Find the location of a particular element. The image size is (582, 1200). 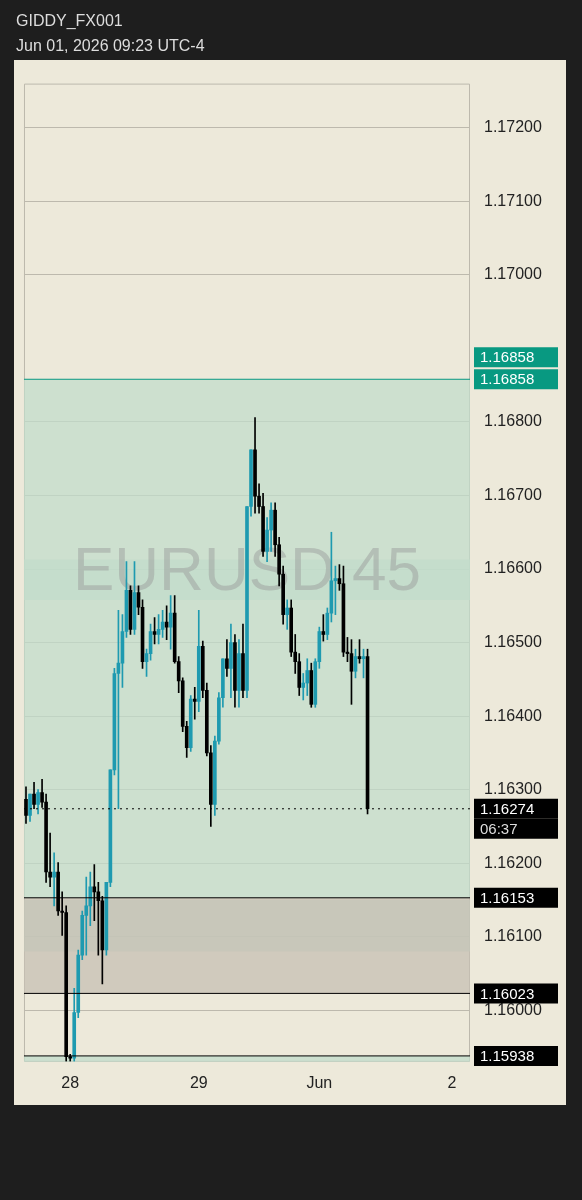

y-tick-label: 1.16500 is located at coordinates (513, 641).